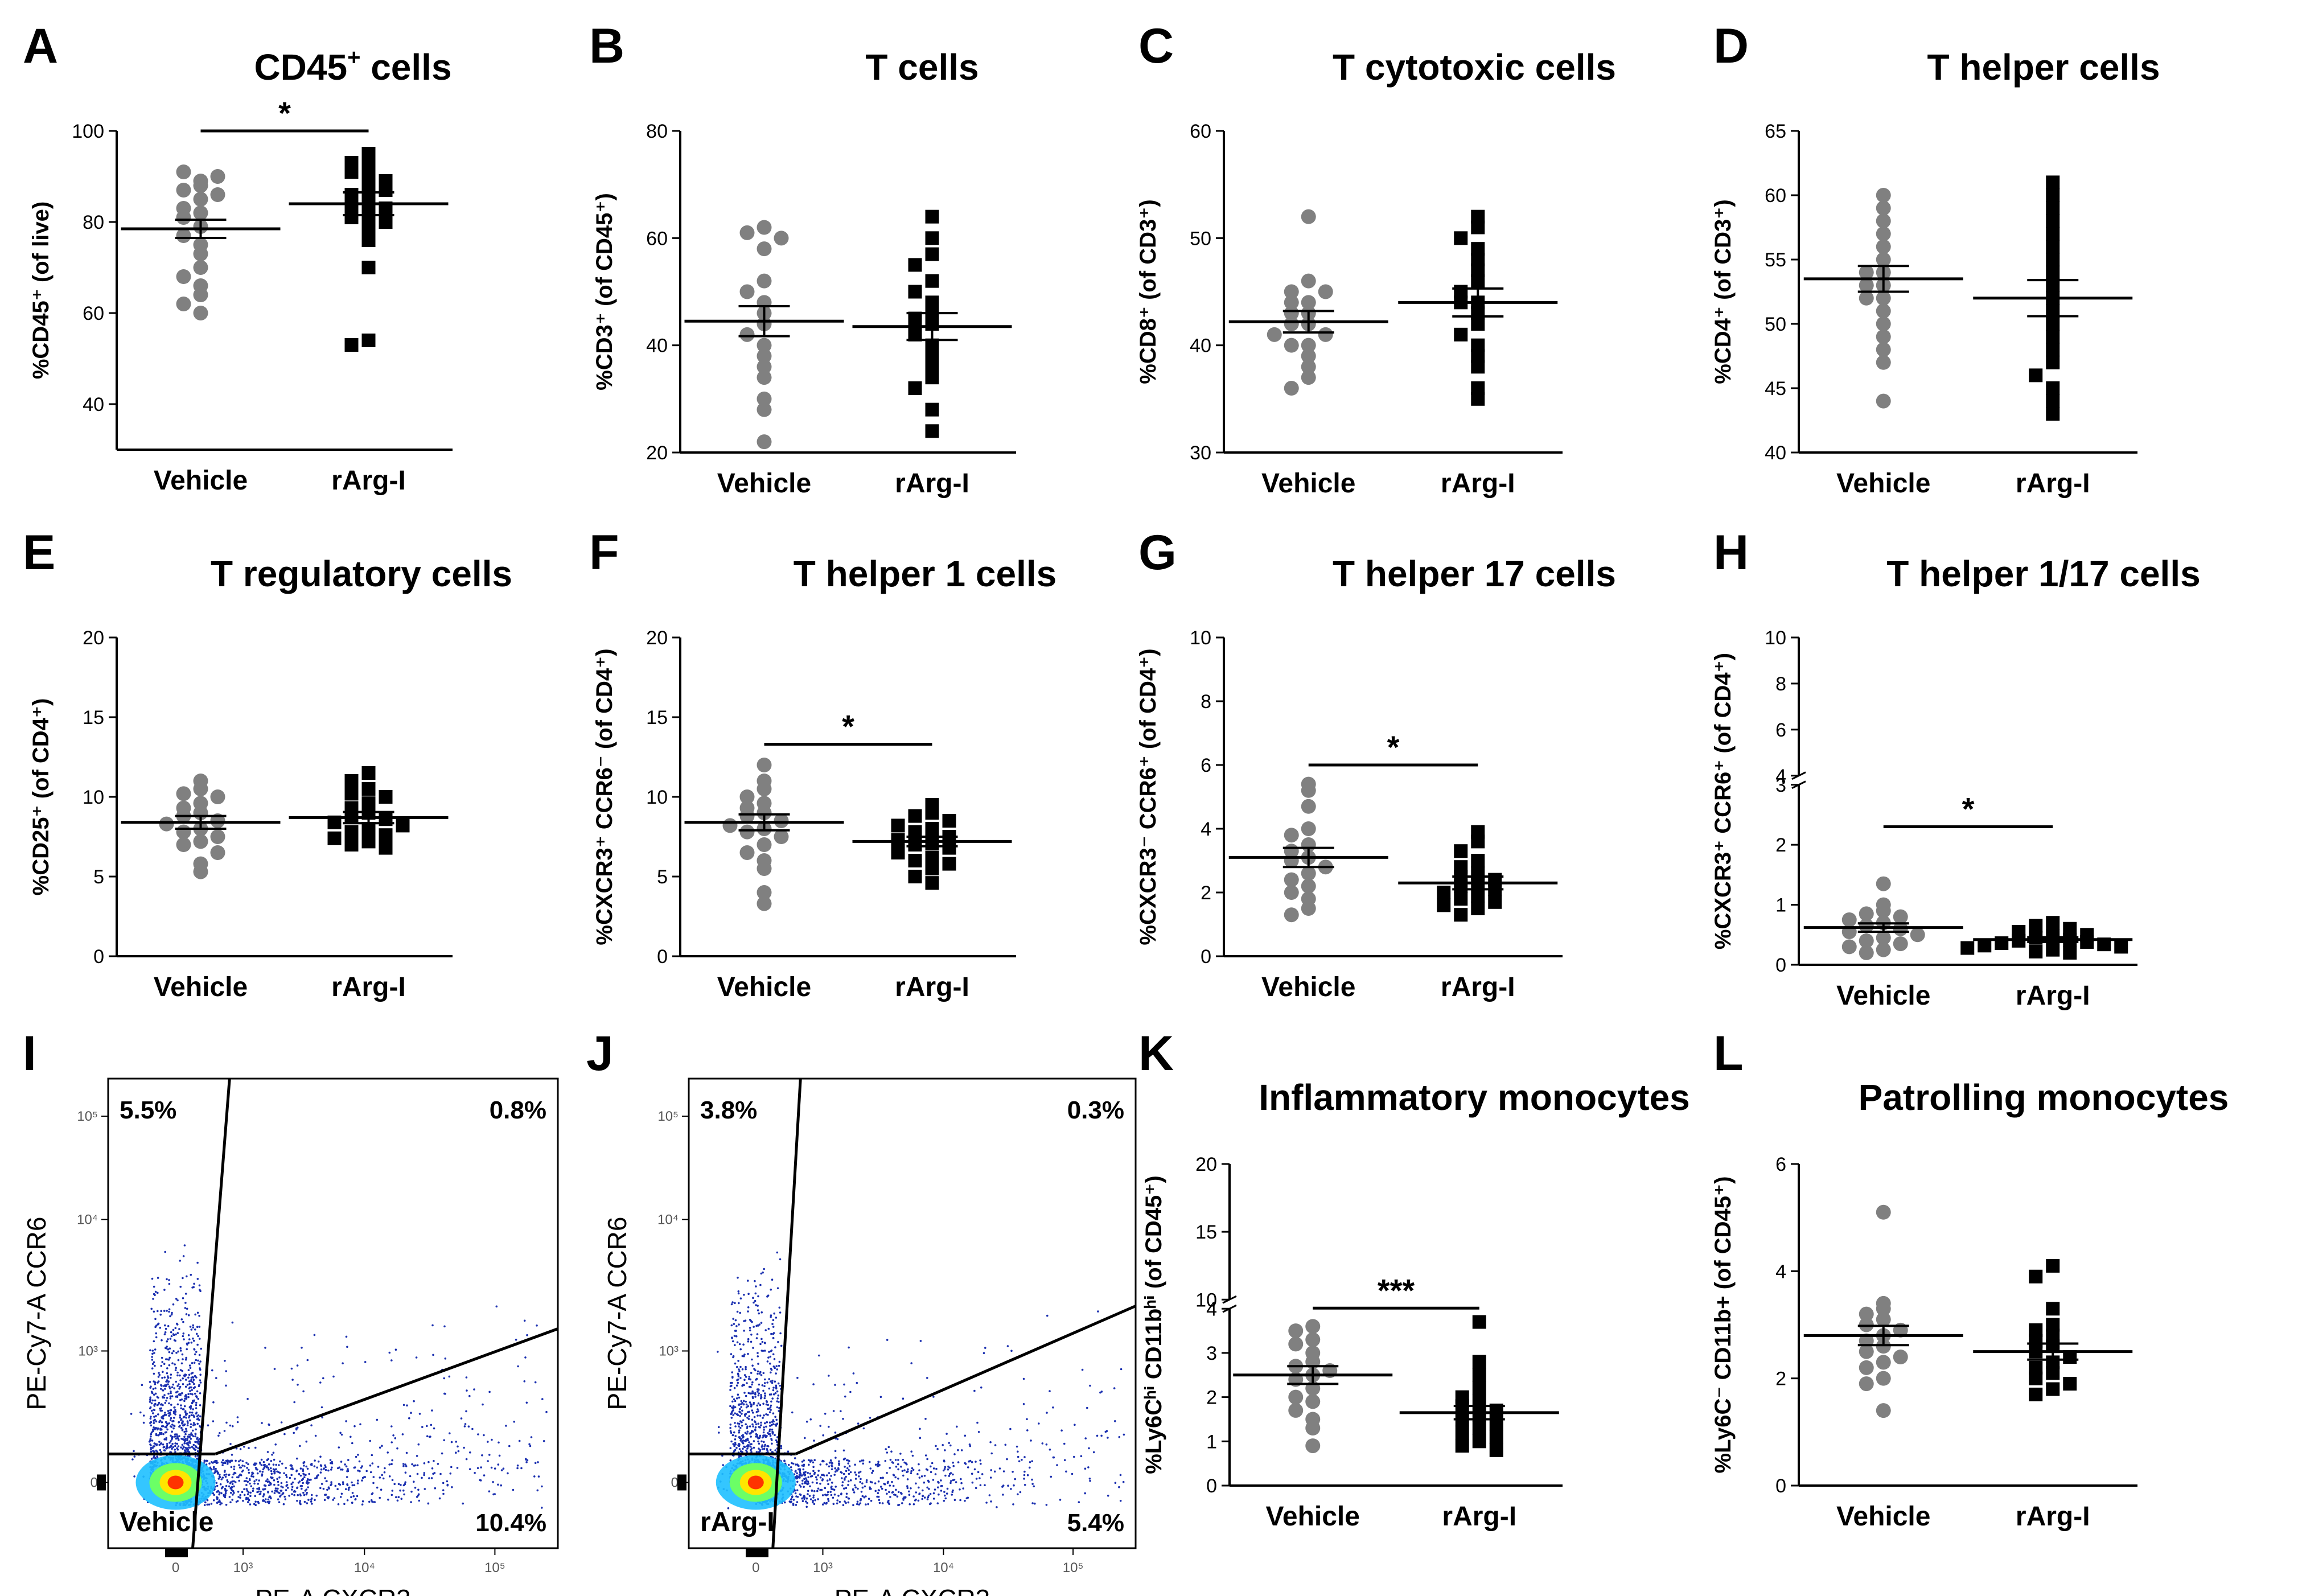 The image size is (2298, 1596). What do you see at coordinates (823, 1568) in the screenshot?
I see `x-tick-label: 10³` at bounding box center [823, 1568].